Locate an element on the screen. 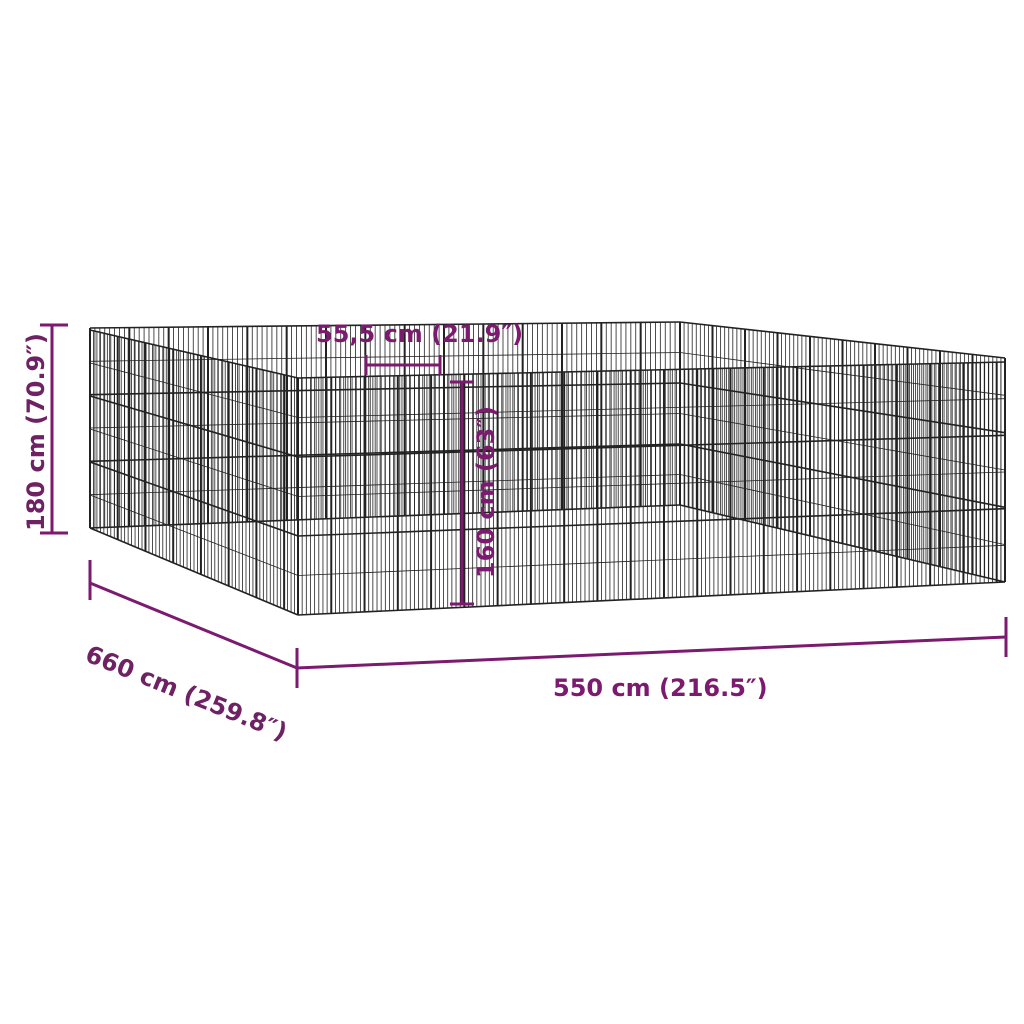 Image resolution: width=1024 pixels, height=1024 pixels. width-label: 550 cm (216.5″) is located at coordinates (660, 688).